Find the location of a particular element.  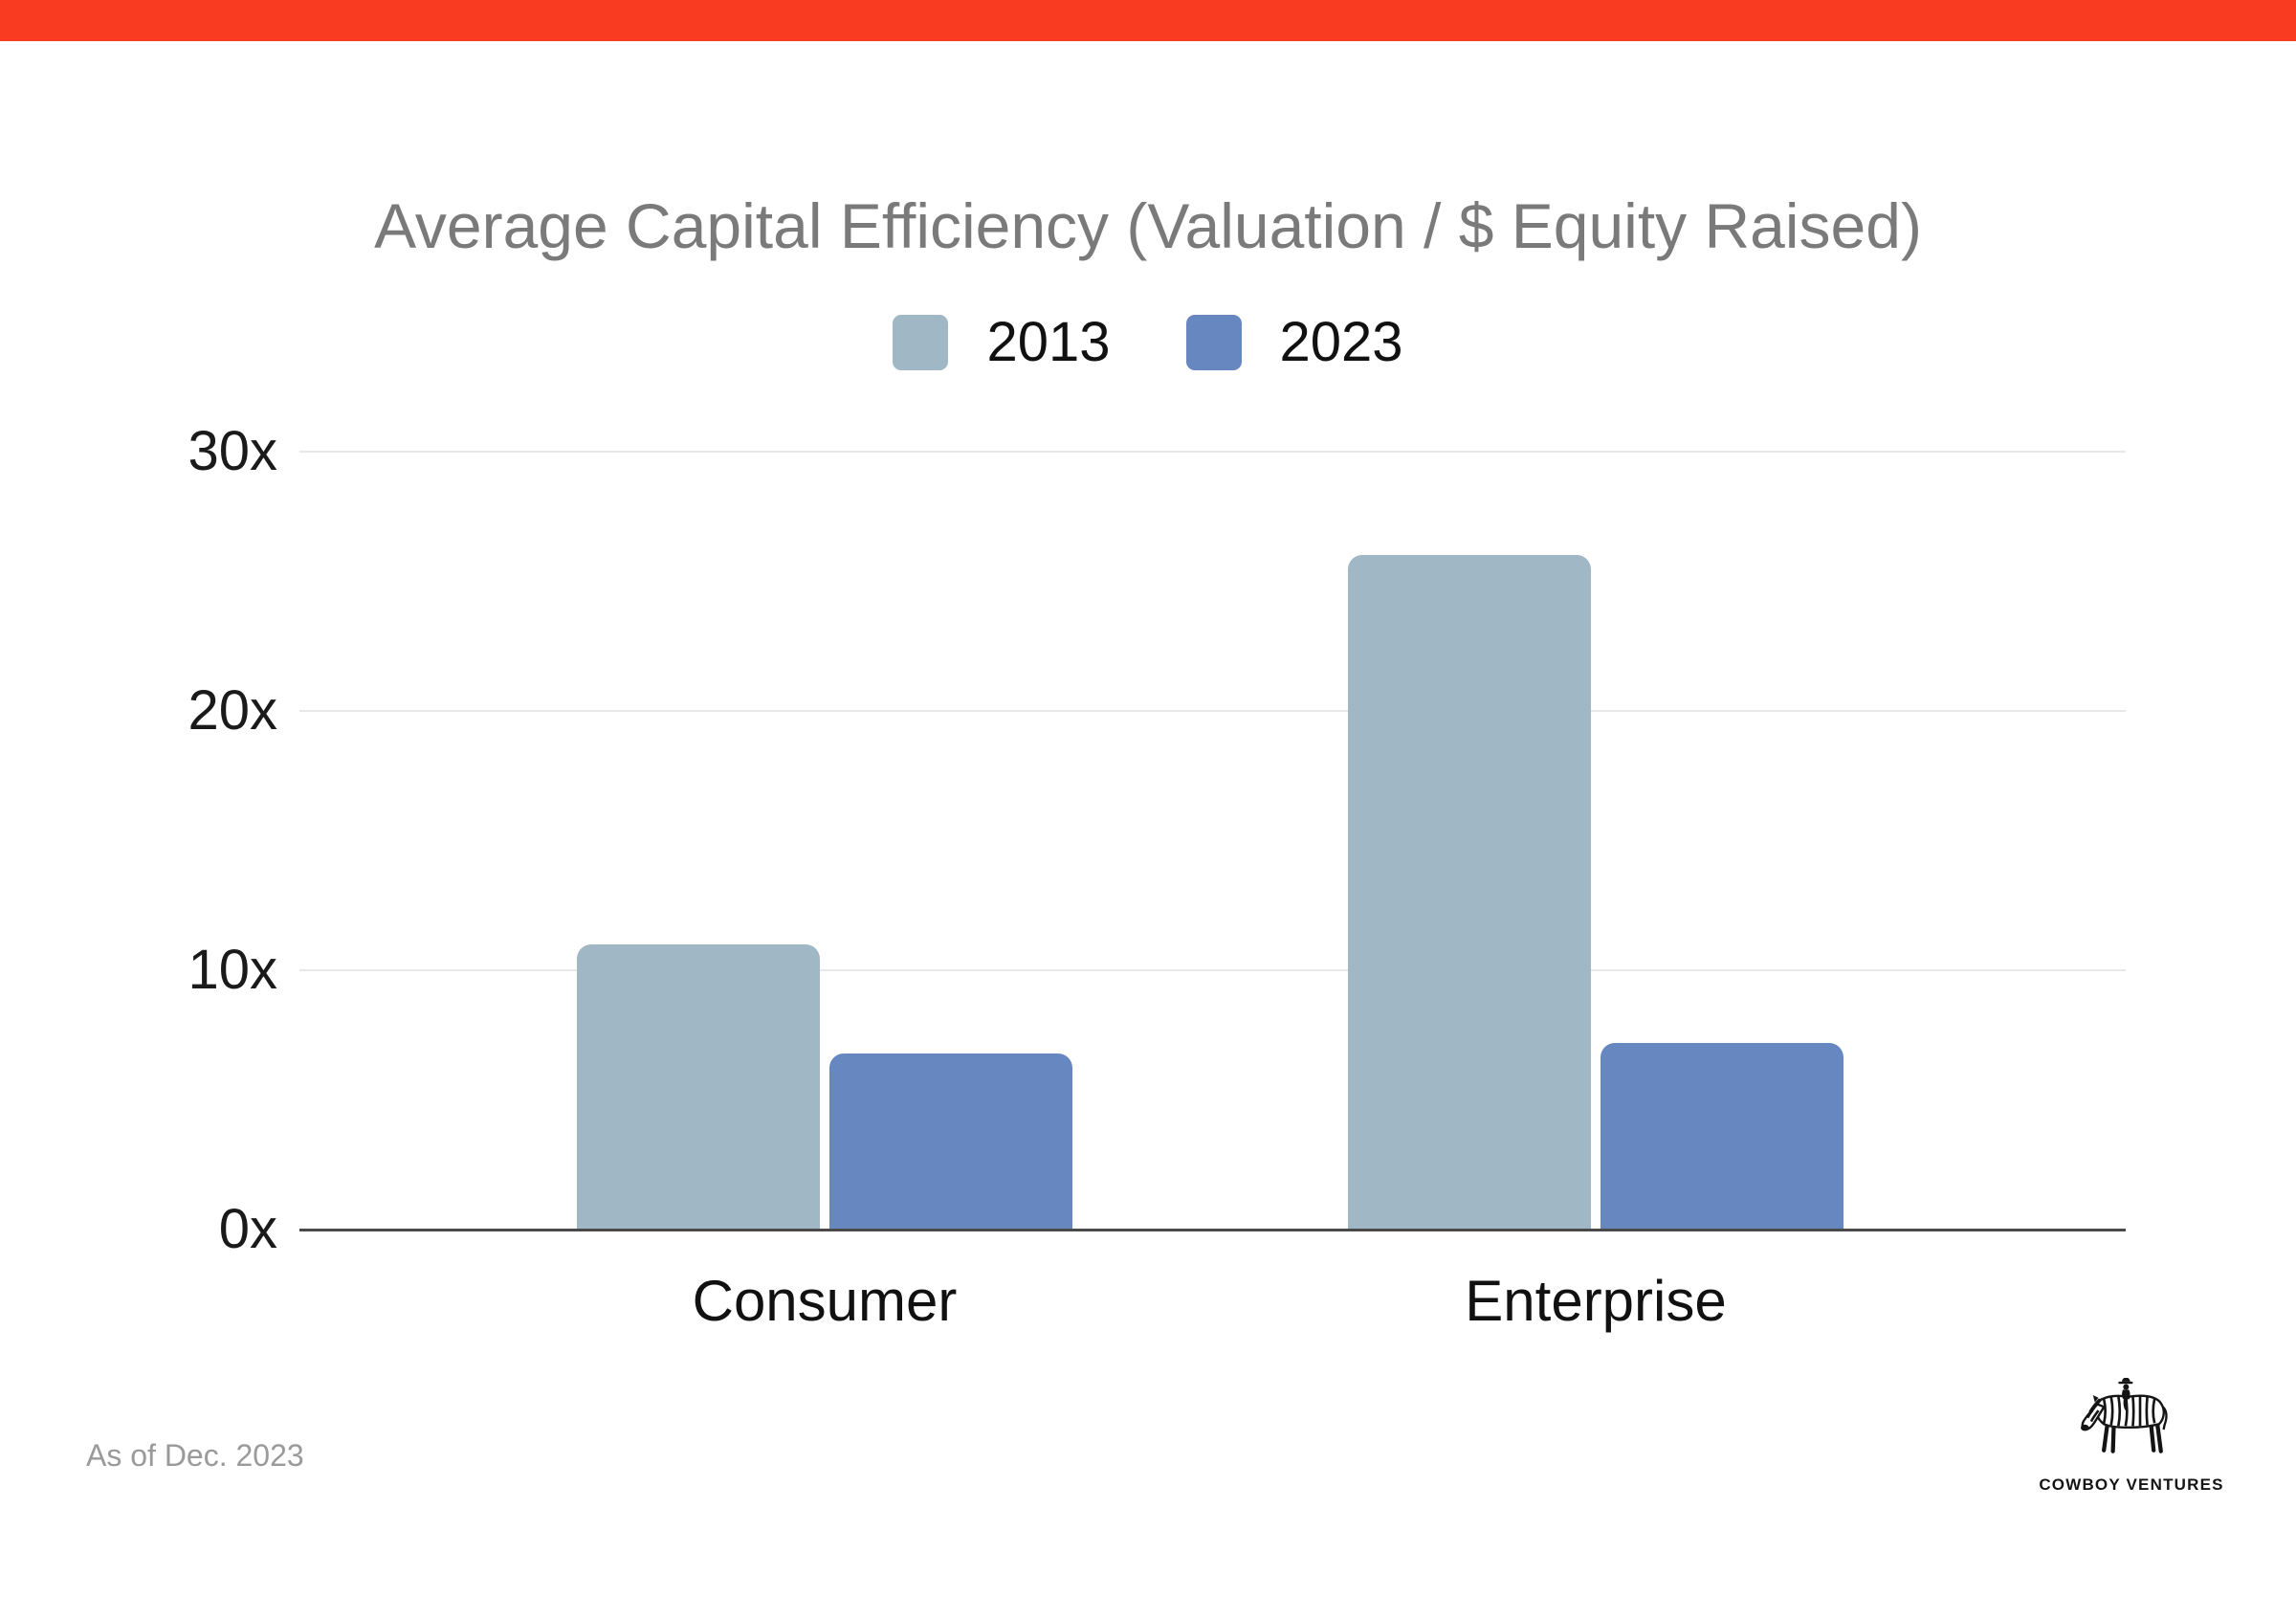

bar-2023-consumer is located at coordinates (950, 1141).